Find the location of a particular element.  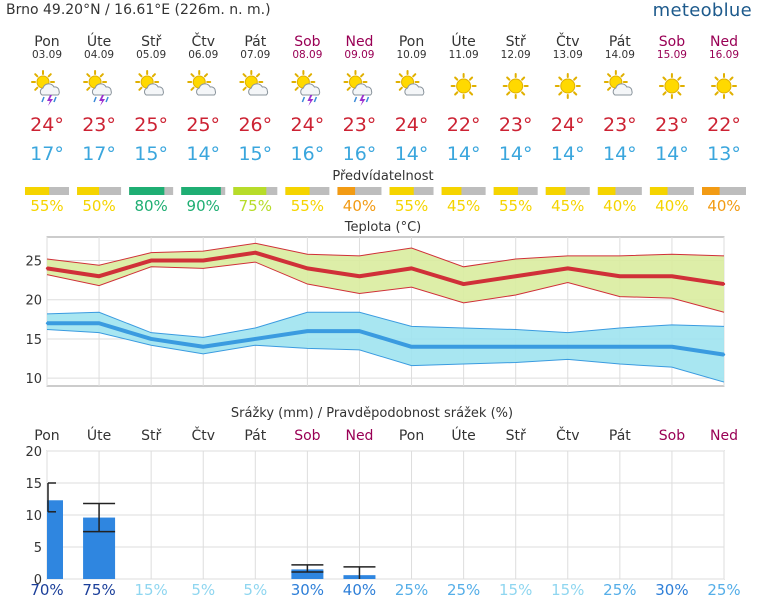

temperature-tick-label: 20 is located at coordinates (33, 301).